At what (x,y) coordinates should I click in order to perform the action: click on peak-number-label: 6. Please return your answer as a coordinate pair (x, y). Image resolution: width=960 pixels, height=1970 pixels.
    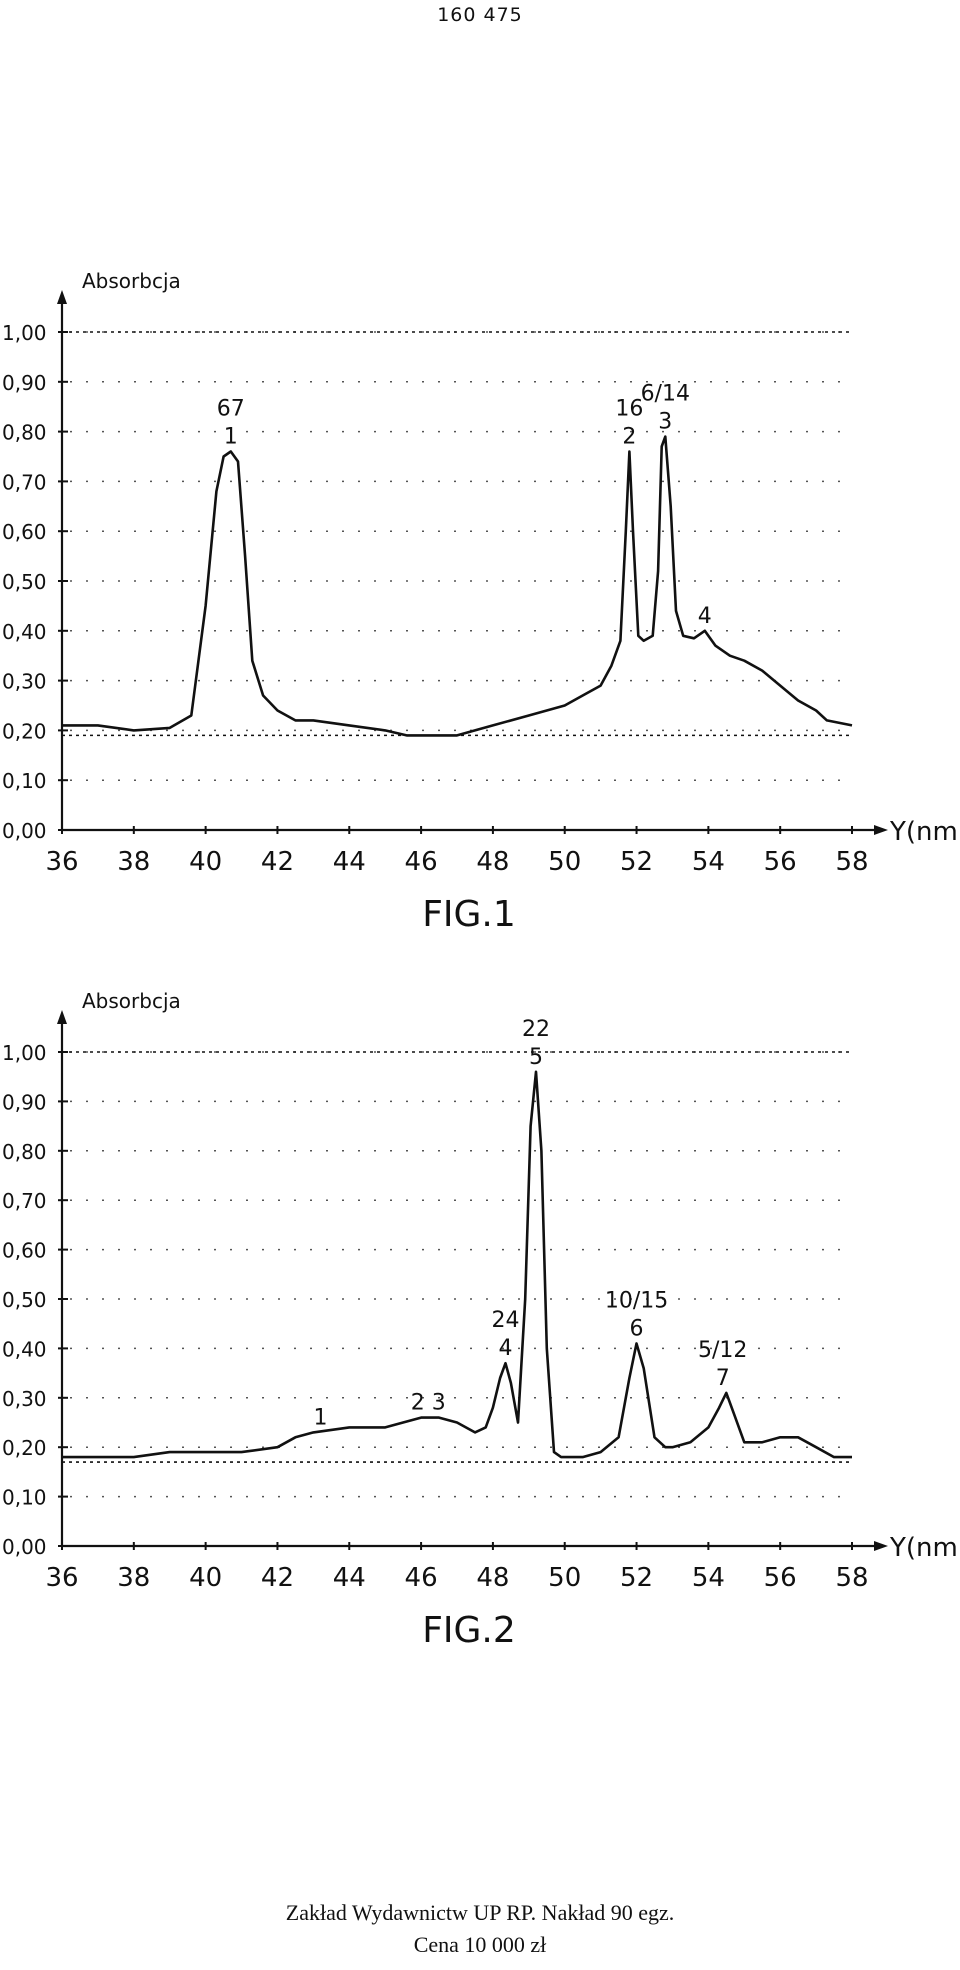
    Looking at the image, I should click on (637, 1328).